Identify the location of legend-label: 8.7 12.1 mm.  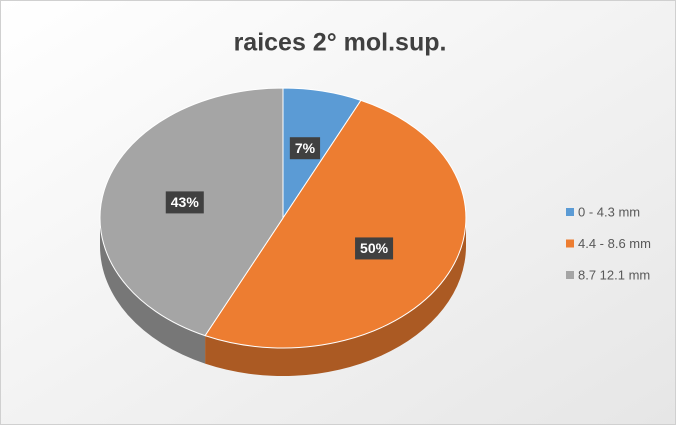
(614, 274).